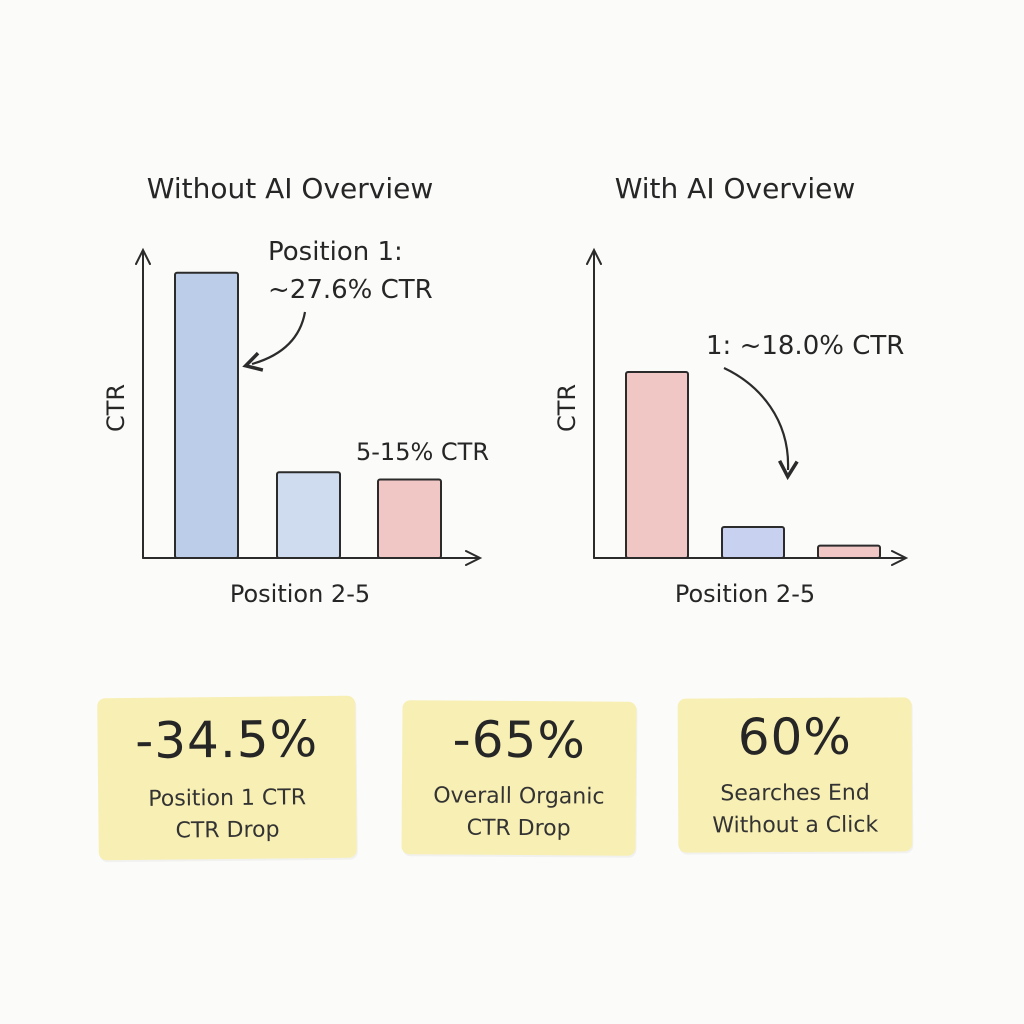 This screenshot has height=1024, width=1024. What do you see at coordinates (795, 809) in the screenshot?
I see `stat-label: Searches End Without a Click` at bounding box center [795, 809].